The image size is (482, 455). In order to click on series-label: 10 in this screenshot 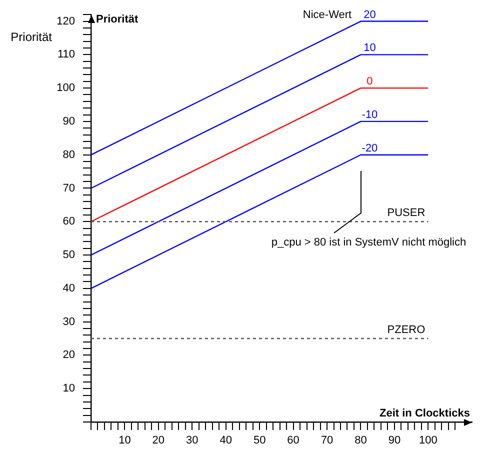, I will do `click(370, 48)`.